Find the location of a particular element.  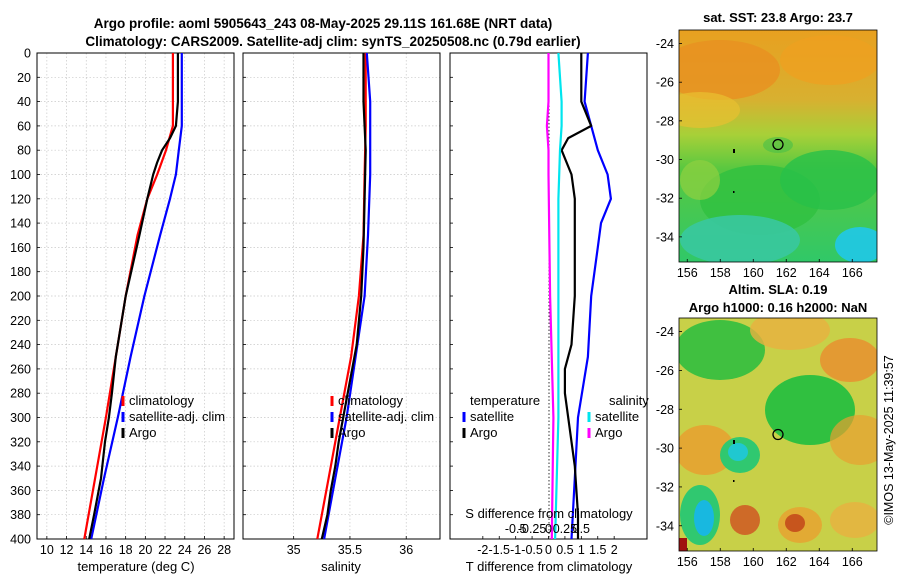

s-difference-tick-label: -0.5 is located at coordinates (516, 529).